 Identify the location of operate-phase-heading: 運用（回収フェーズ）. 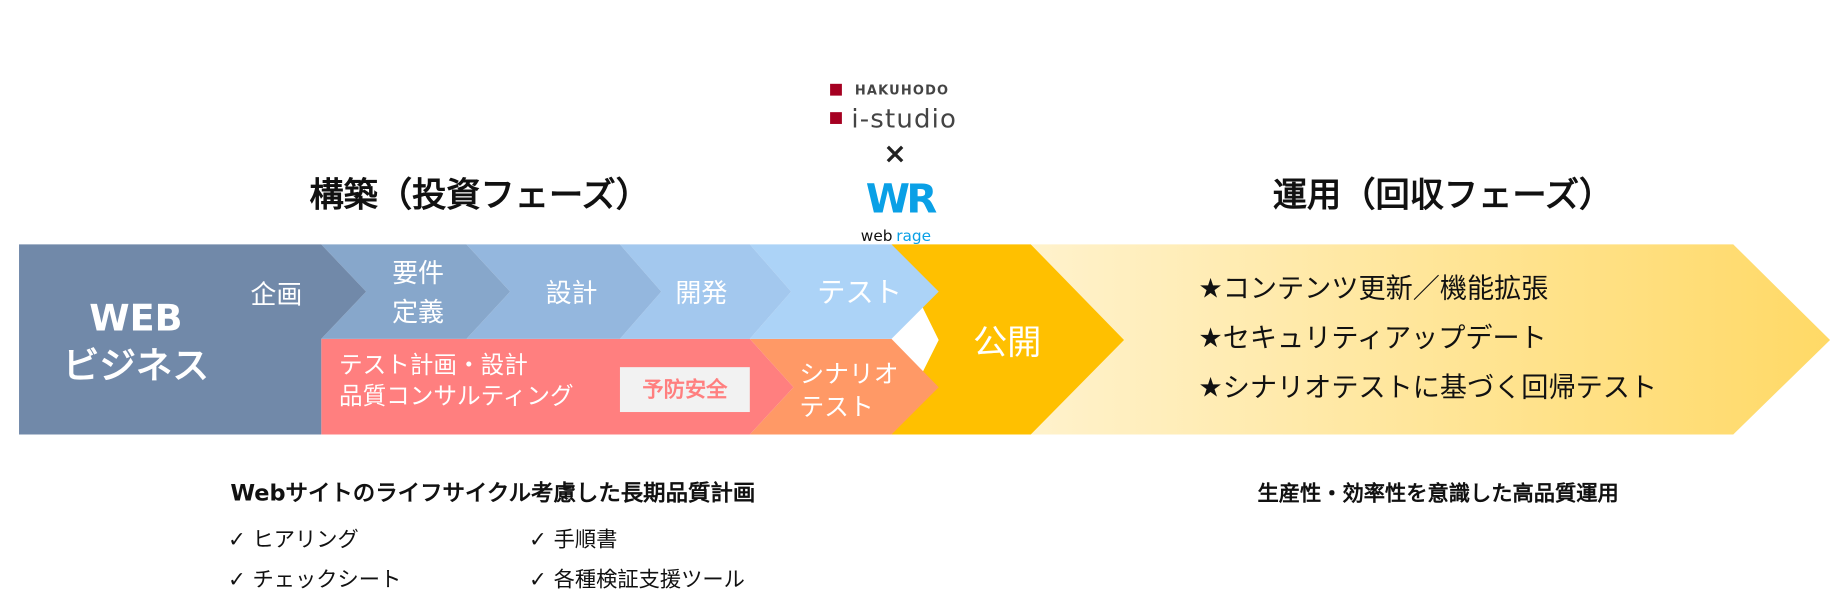
(1443, 196).